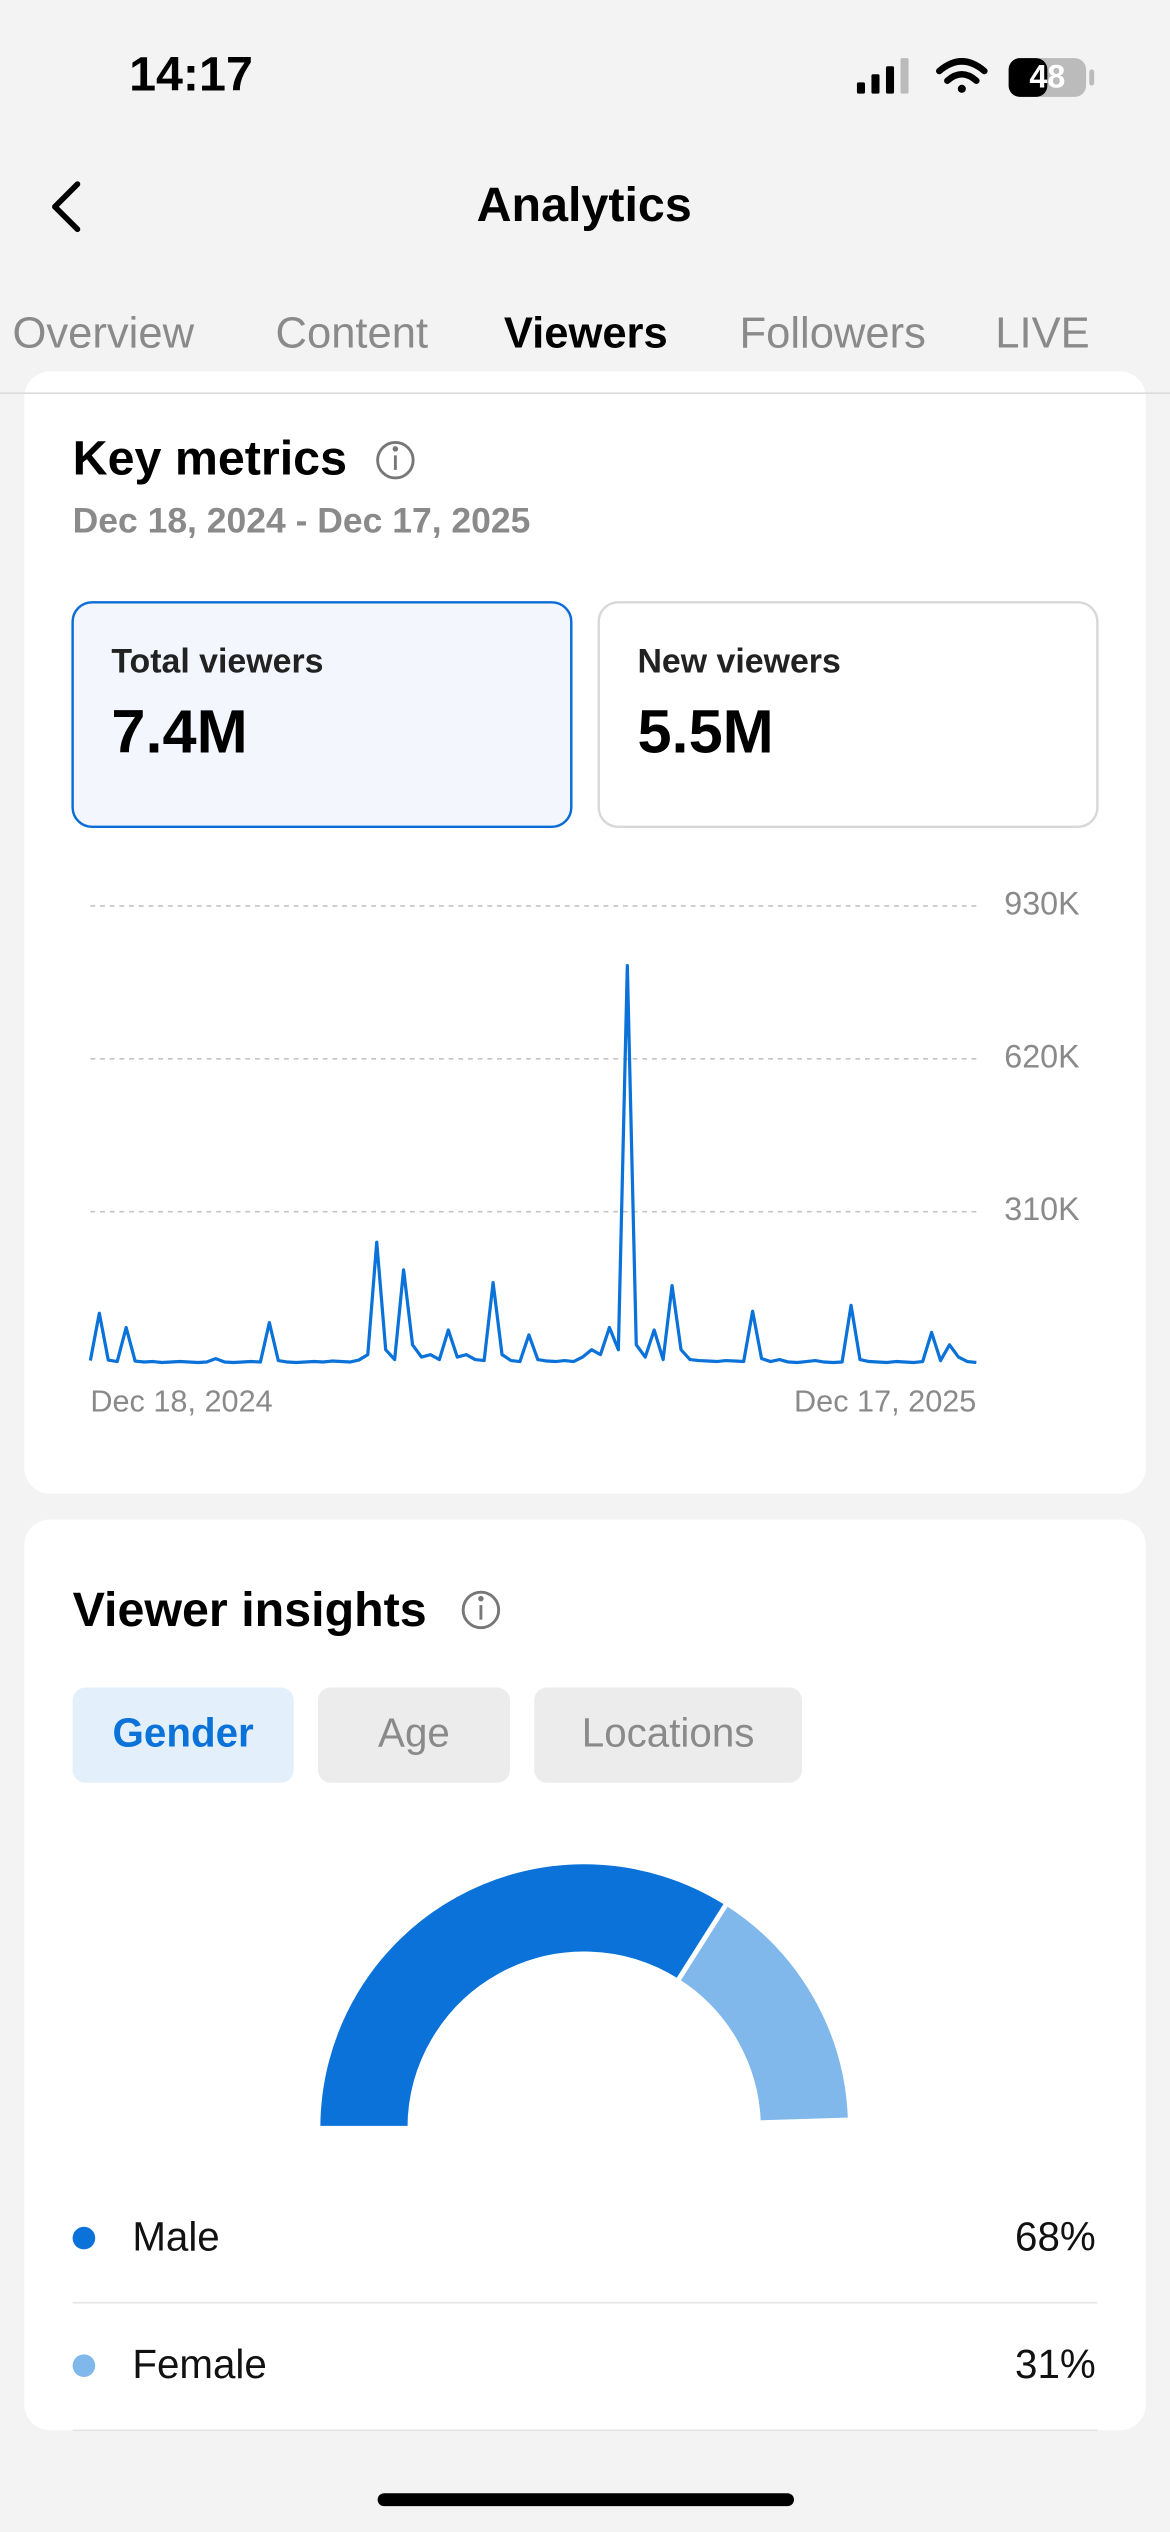 The width and height of the screenshot is (1170, 2532). What do you see at coordinates (175, 2236) in the screenshot?
I see `legend-label: Male` at bounding box center [175, 2236].